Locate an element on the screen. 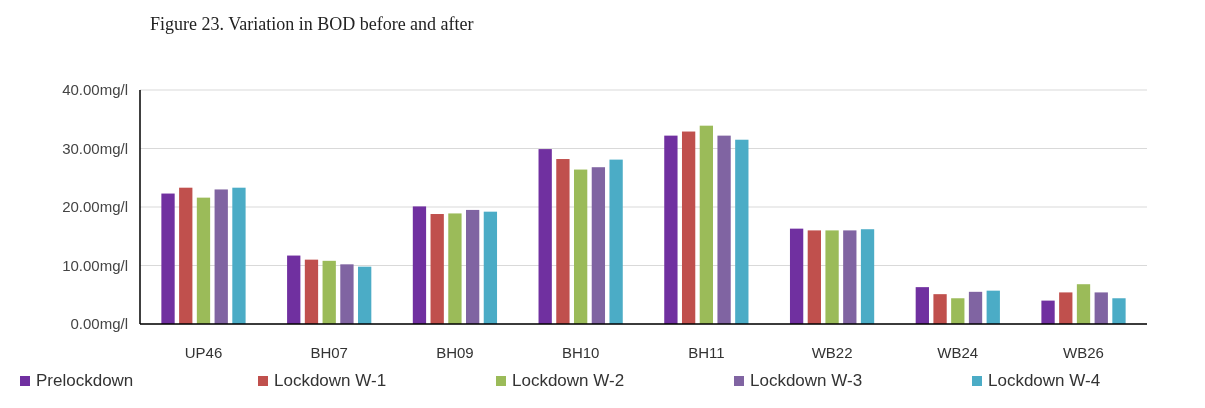 The image size is (1205, 408). x-tick-label: WB26 is located at coordinates (1083, 352).